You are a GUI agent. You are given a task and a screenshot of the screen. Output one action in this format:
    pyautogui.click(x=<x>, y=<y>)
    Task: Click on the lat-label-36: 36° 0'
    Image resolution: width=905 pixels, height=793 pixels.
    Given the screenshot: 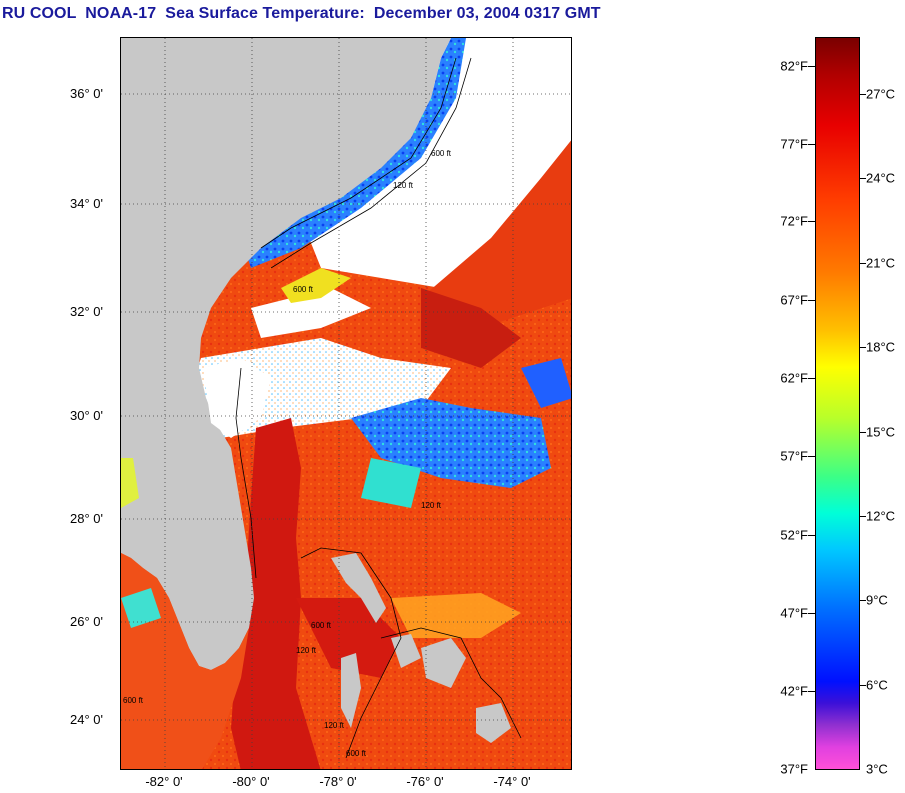 What is the action you would take?
    pyautogui.click(x=86, y=93)
    